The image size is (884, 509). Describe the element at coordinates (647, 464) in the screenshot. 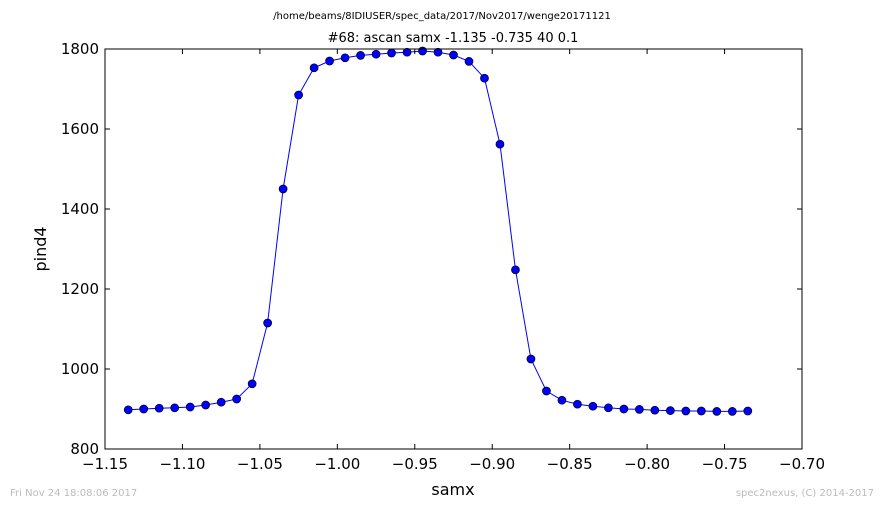

I see `x-tick-label: −0.80` at that location.